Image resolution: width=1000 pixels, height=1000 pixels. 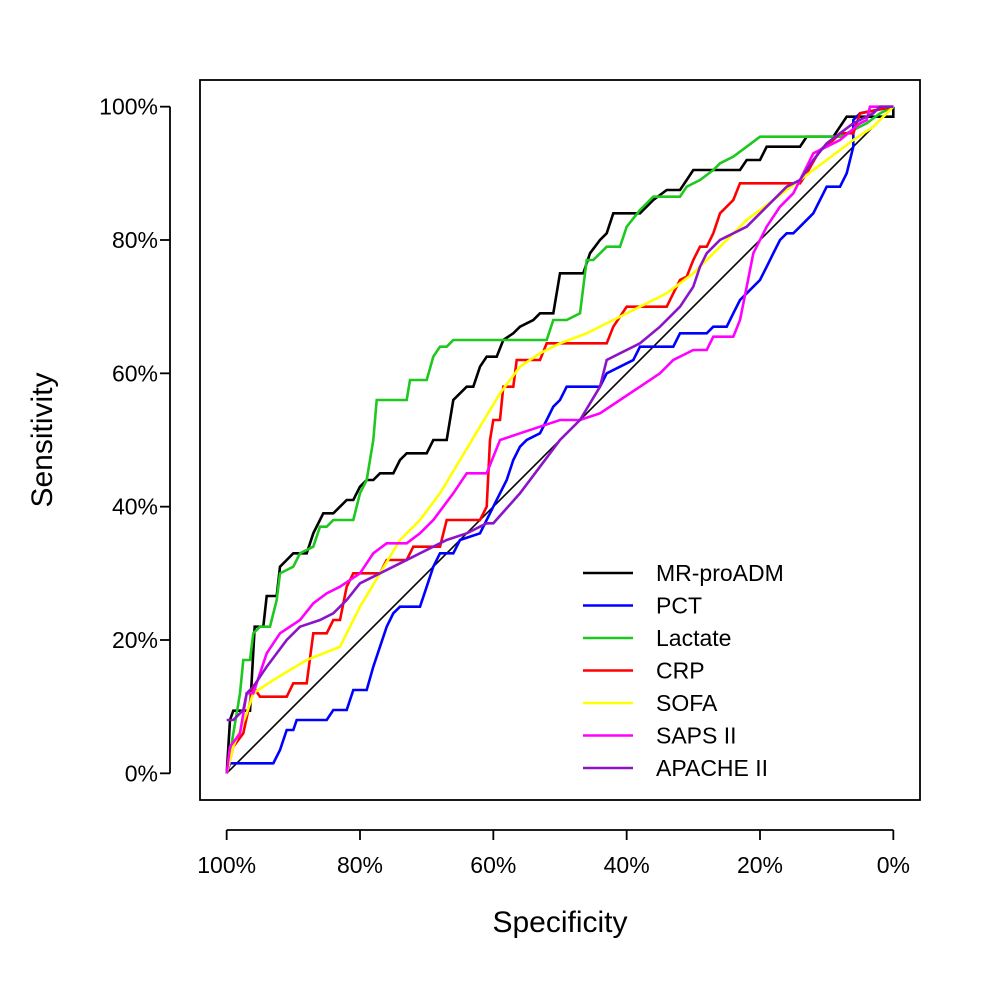 What do you see at coordinates (680, 671) in the screenshot?
I see `legend-label-crp: CRP` at bounding box center [680, 671].